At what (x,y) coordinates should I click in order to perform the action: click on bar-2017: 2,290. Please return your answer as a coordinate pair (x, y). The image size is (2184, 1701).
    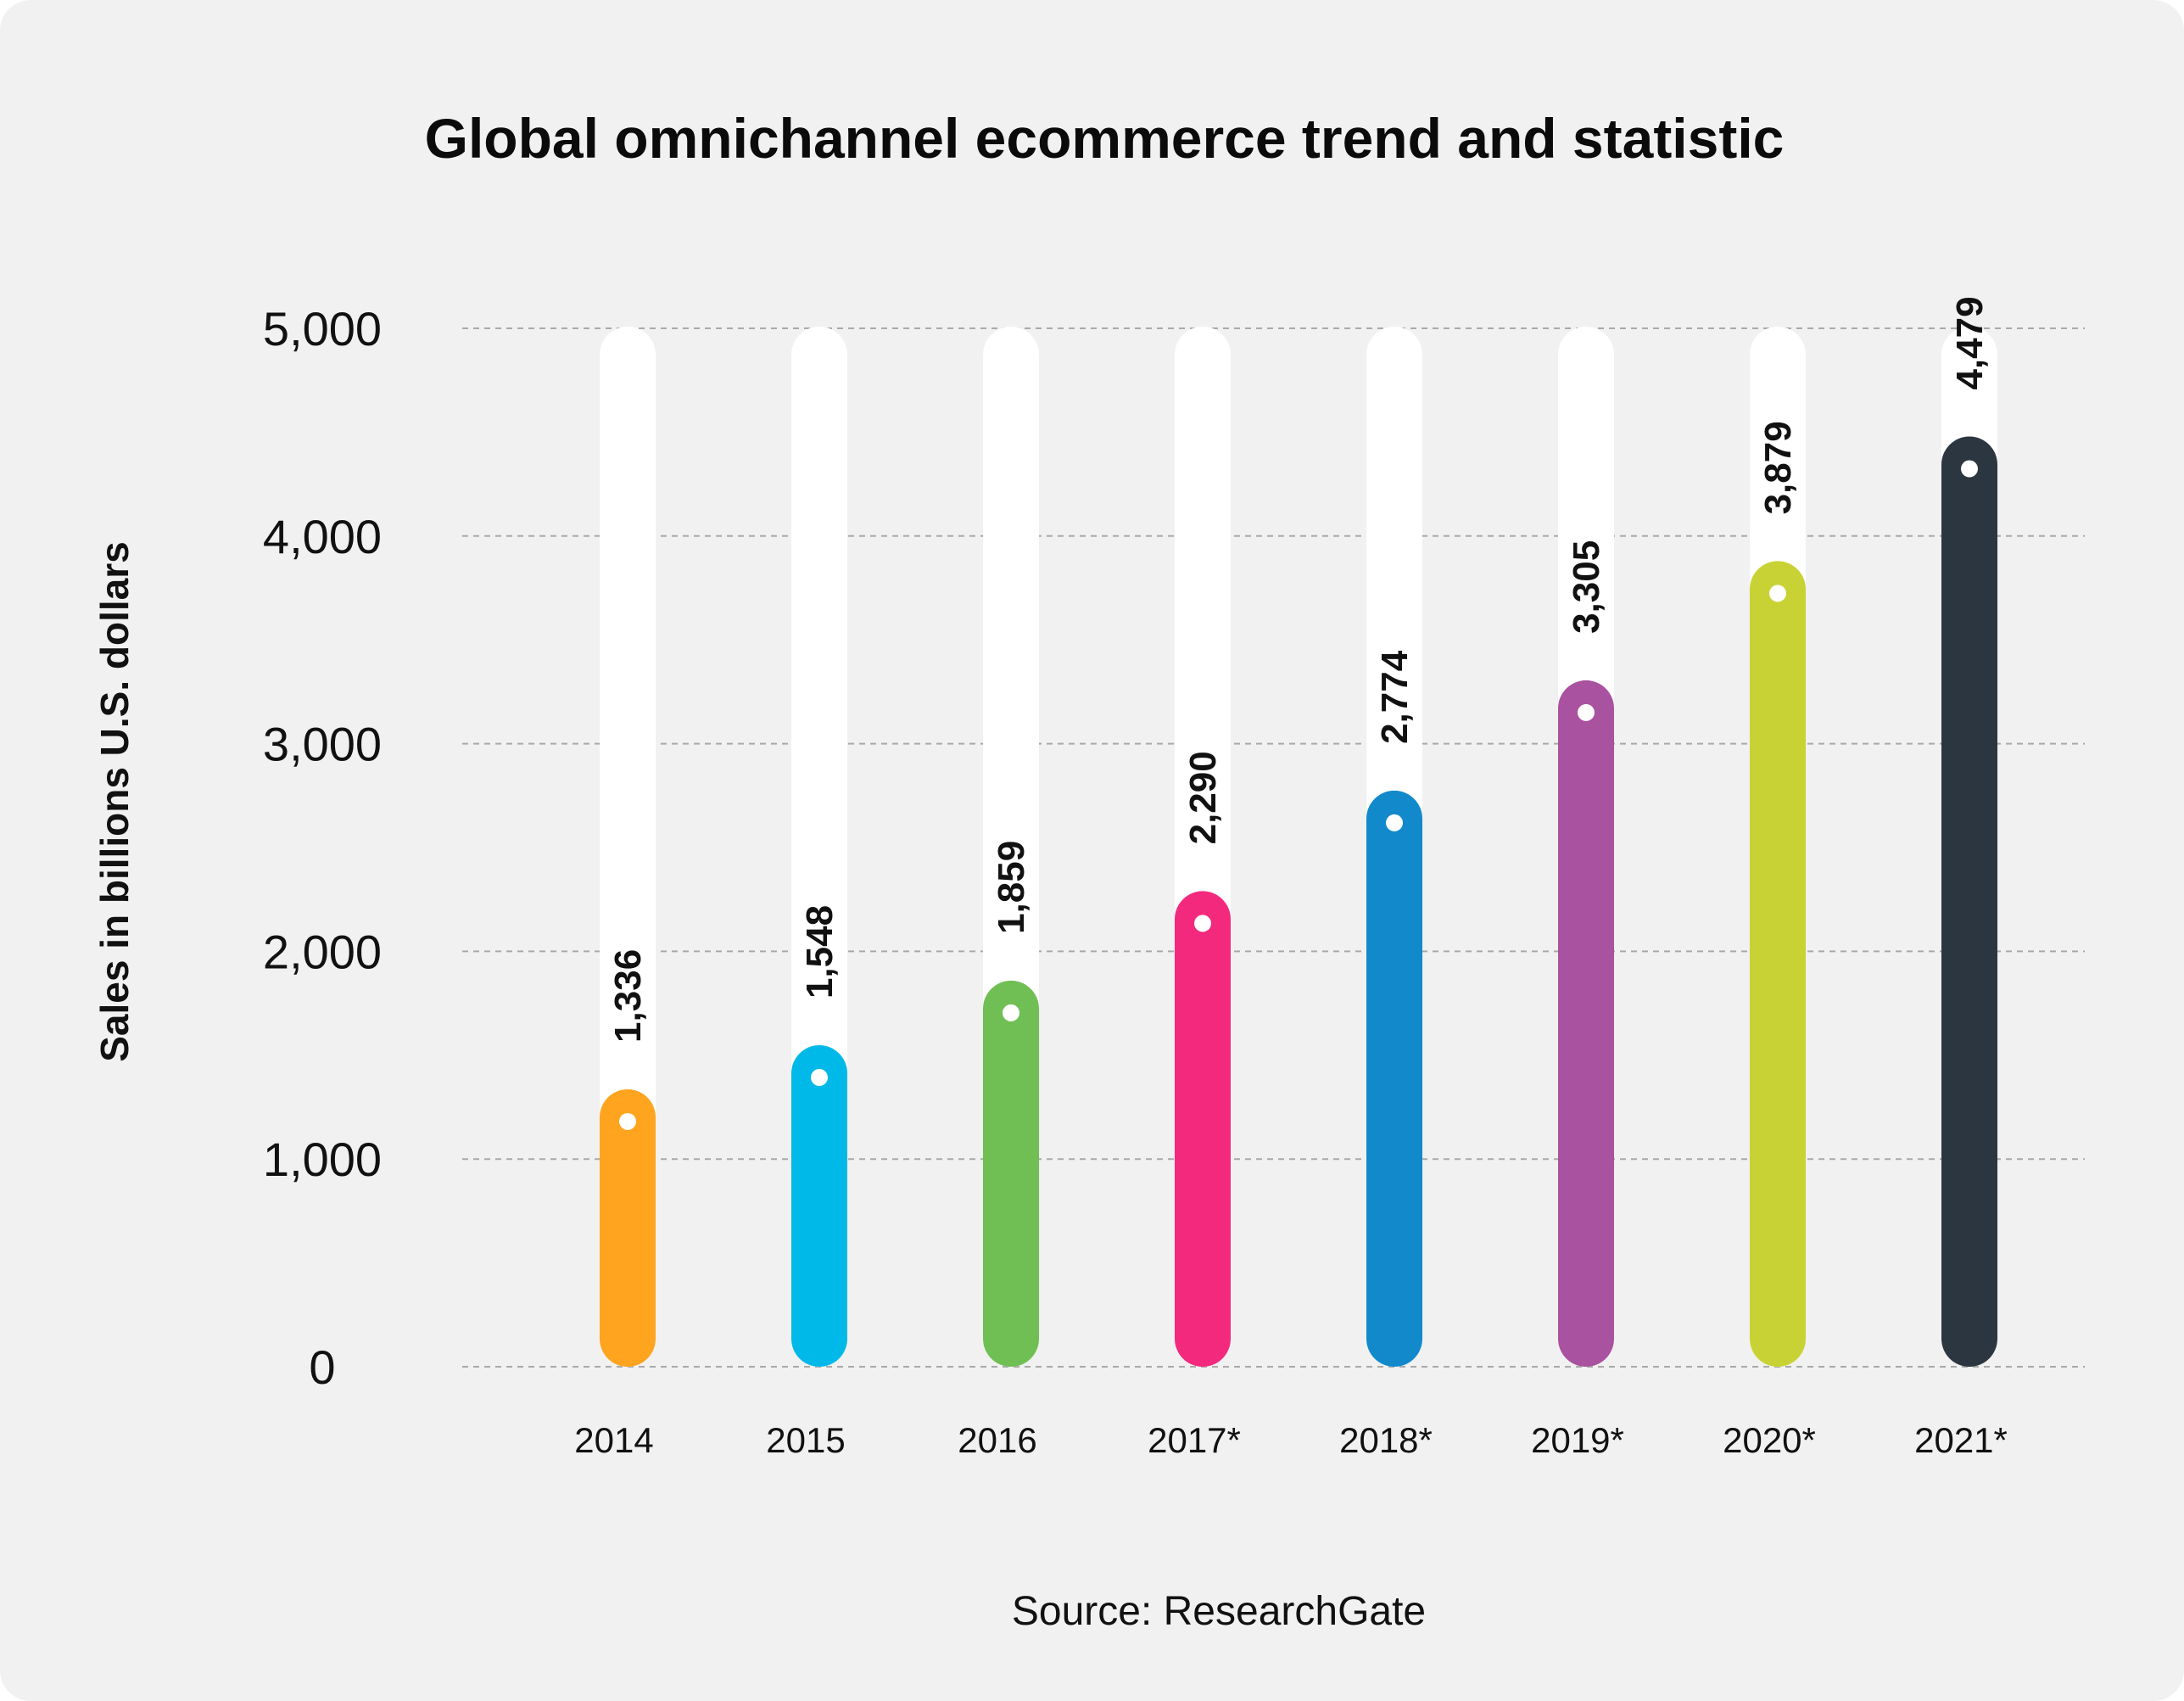
    Looking at the image, I should click on (1203, 847).